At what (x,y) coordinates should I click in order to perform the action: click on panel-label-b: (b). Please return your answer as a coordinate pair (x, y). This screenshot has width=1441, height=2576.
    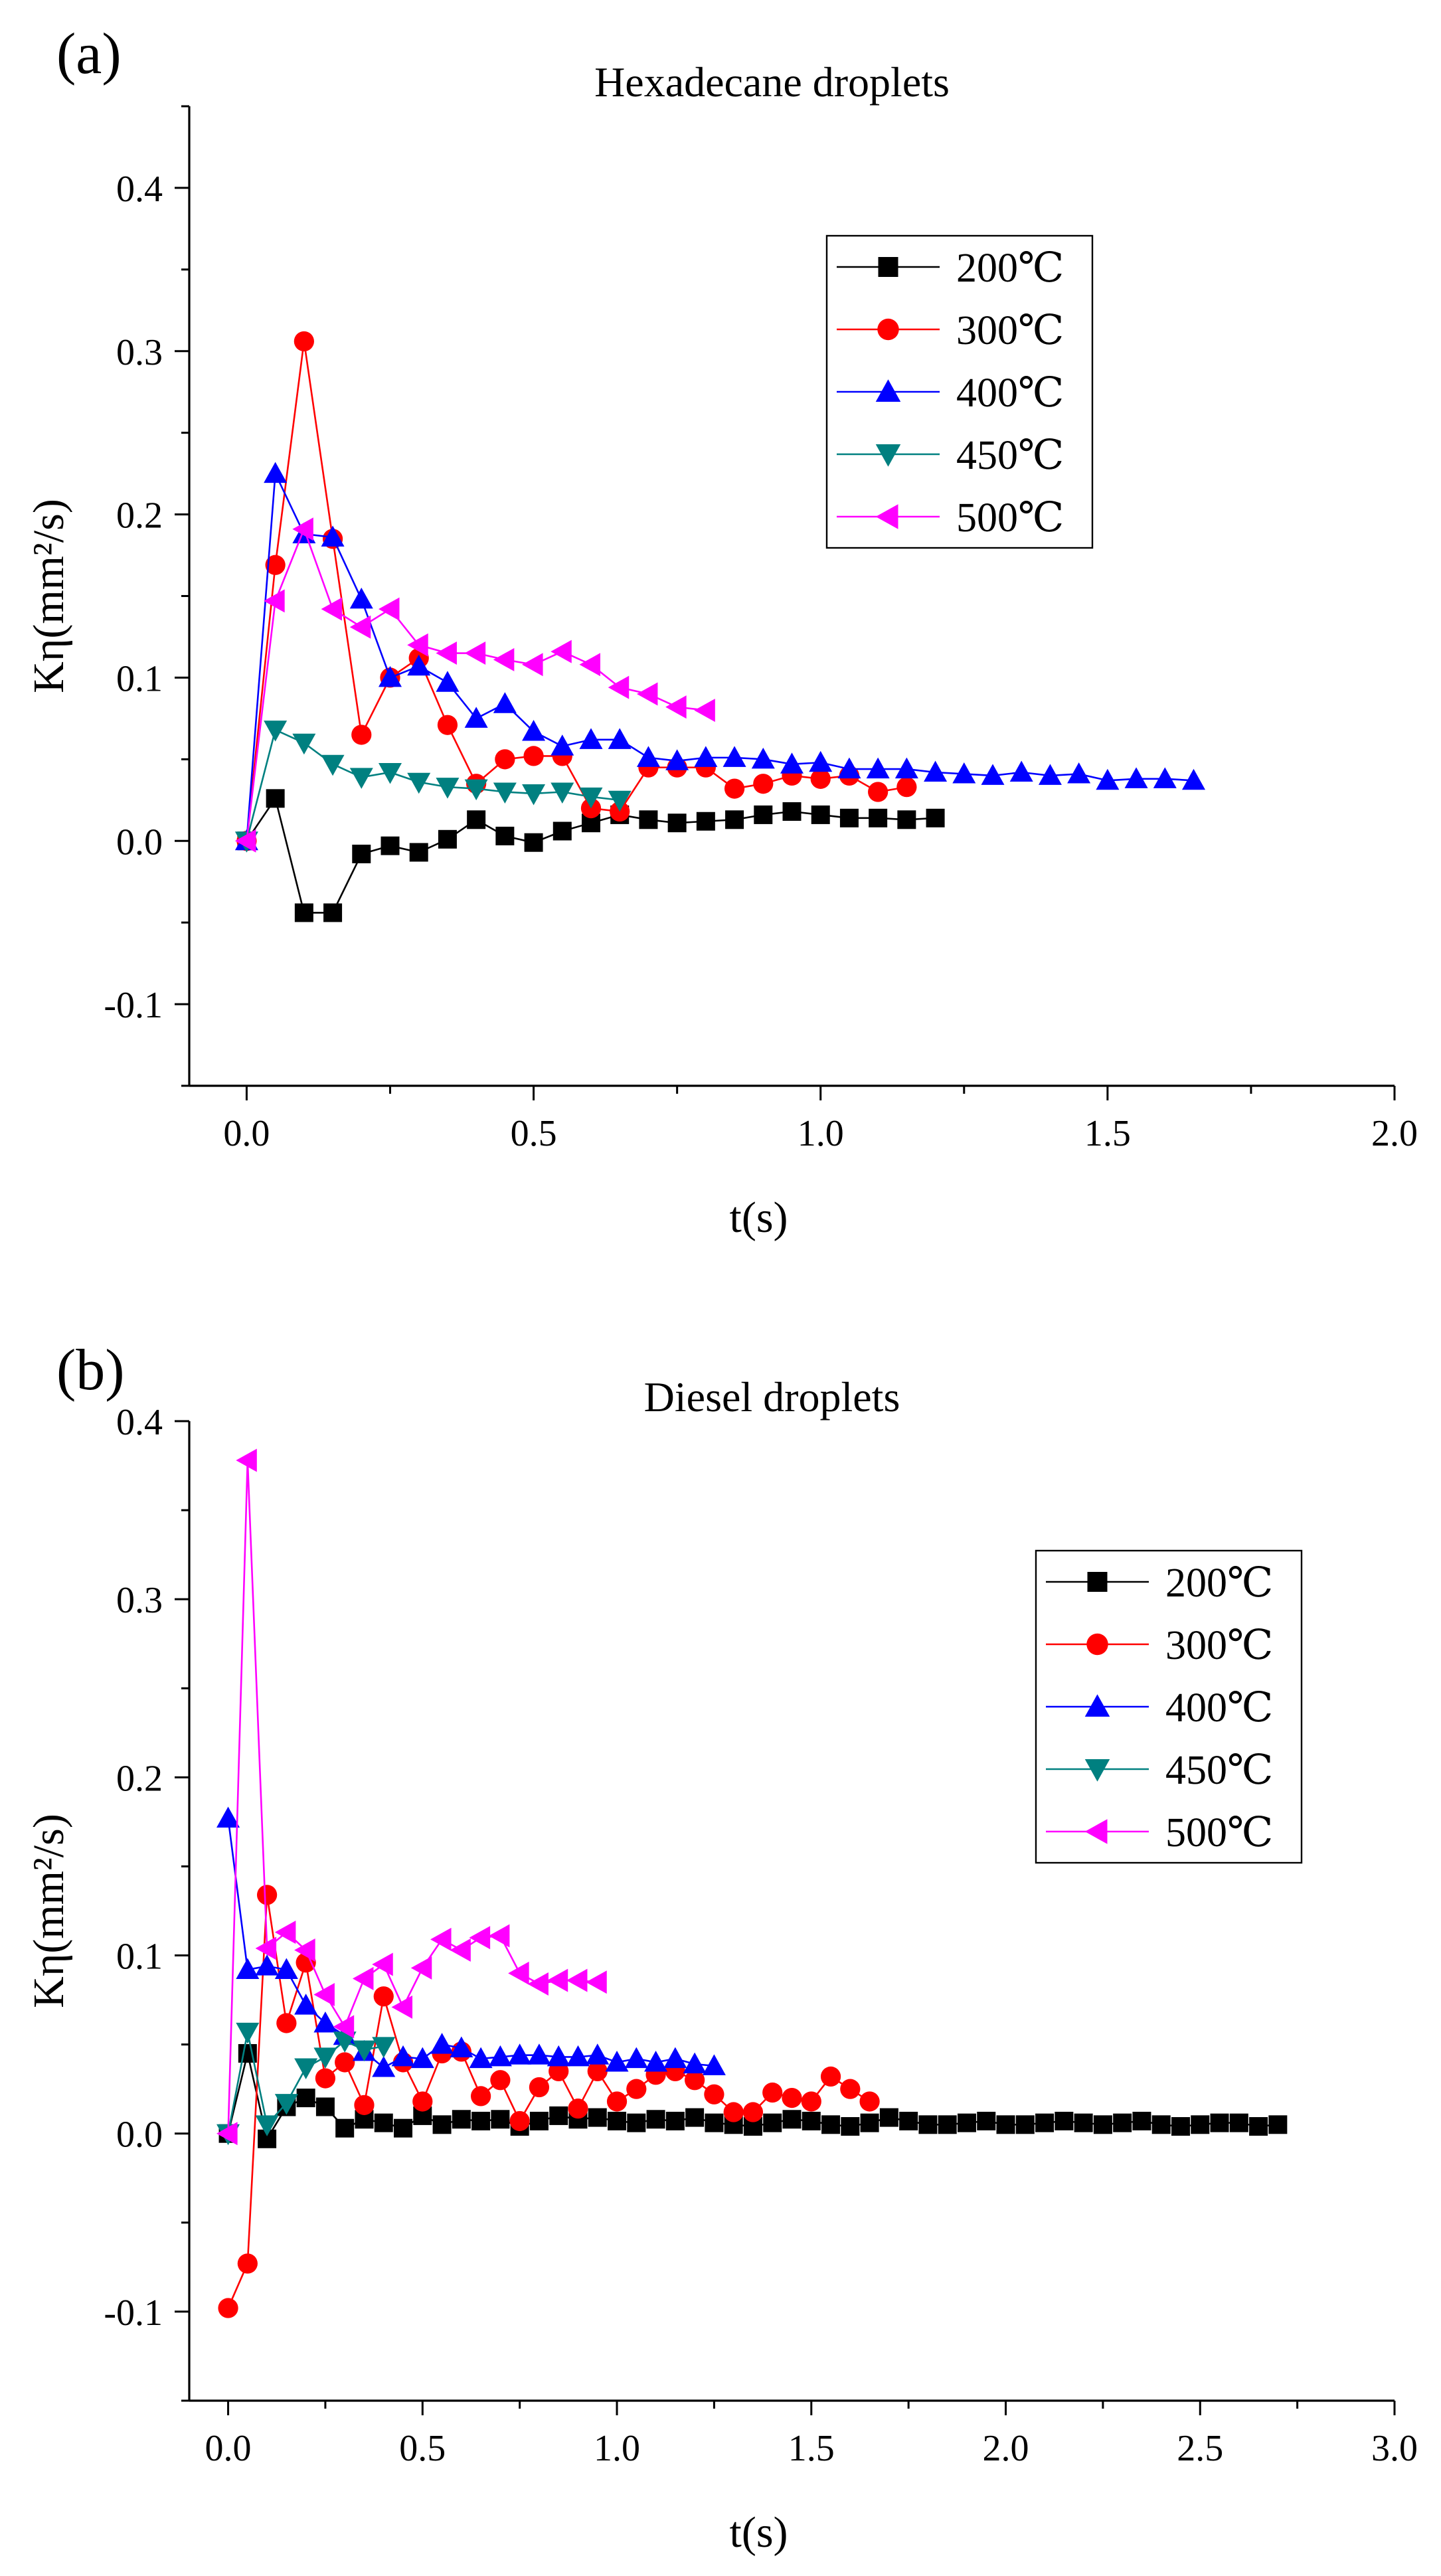
    Looking at the image, I should click on (90, 1370).